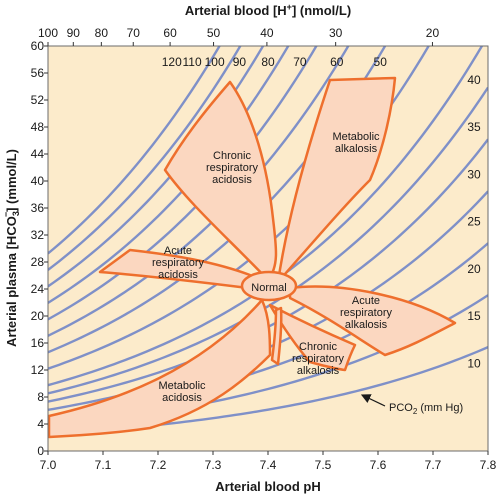  I want to click on region-label-5: Chronic respiratory alkalosis, so click(318, 359).